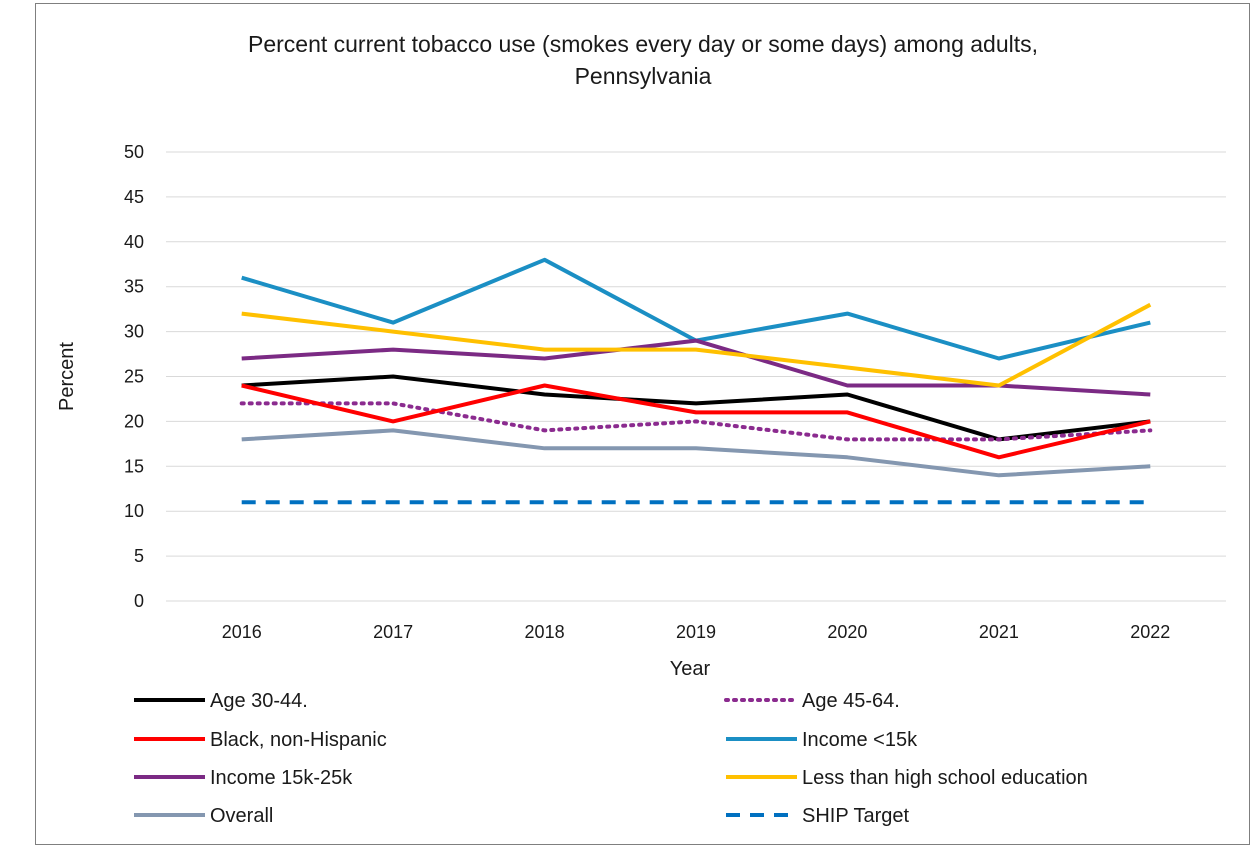 This screenshot has width=1253, height=848. I want to click on y-tick-label: 40, so click(134, 242).